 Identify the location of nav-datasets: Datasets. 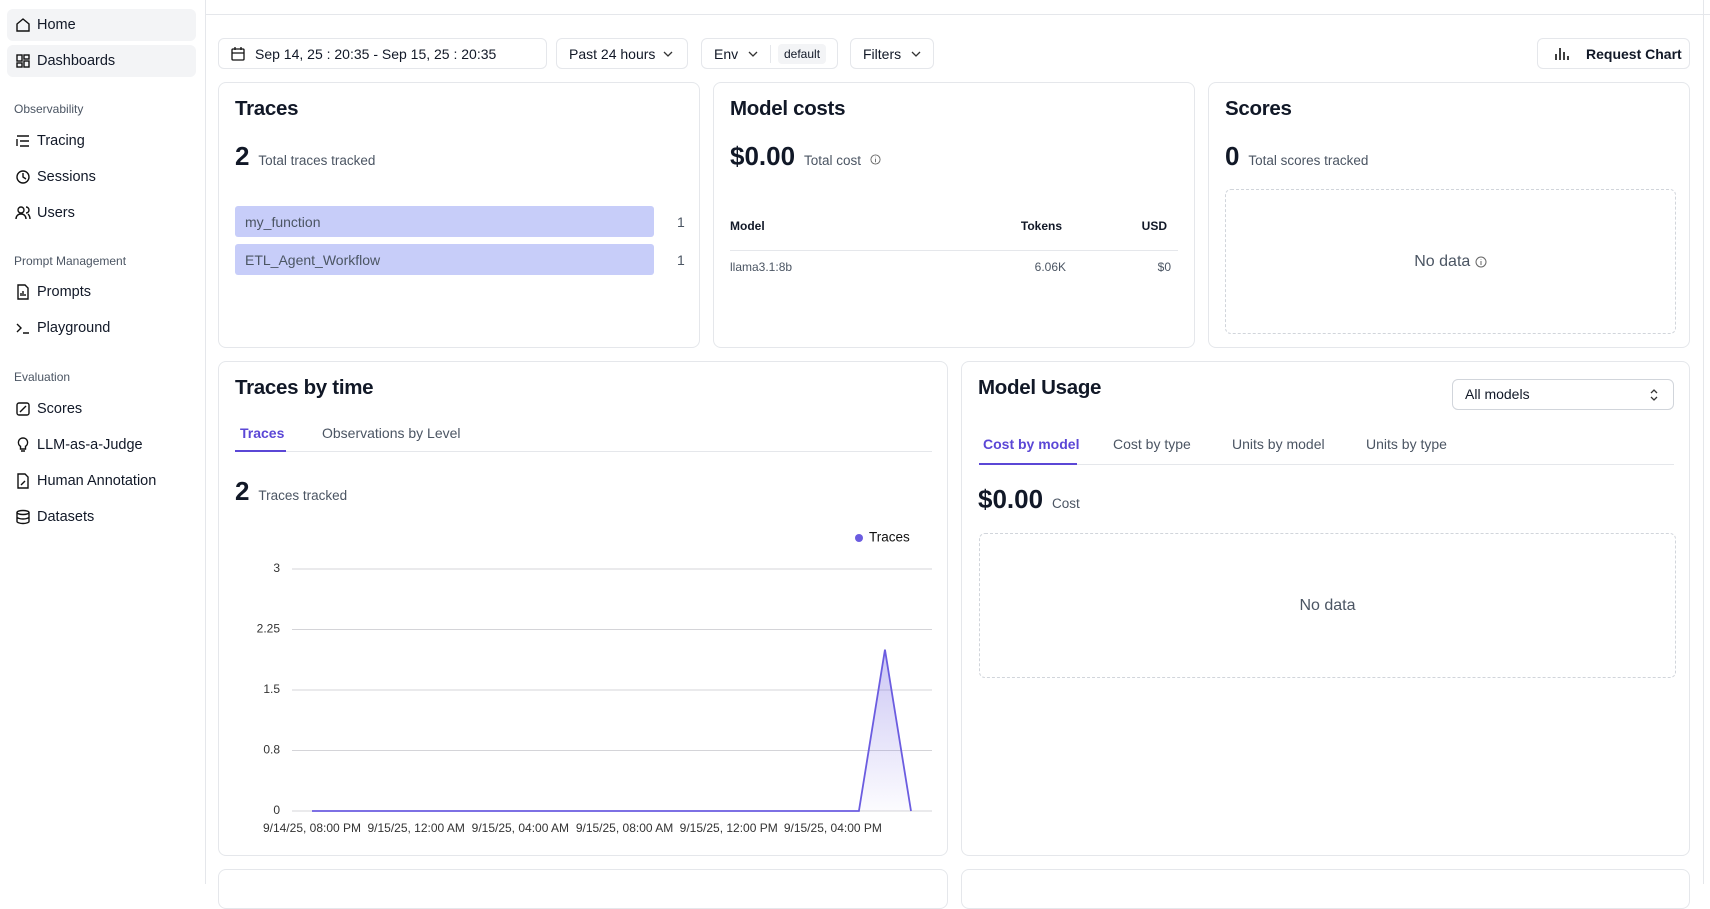
(101, 517).